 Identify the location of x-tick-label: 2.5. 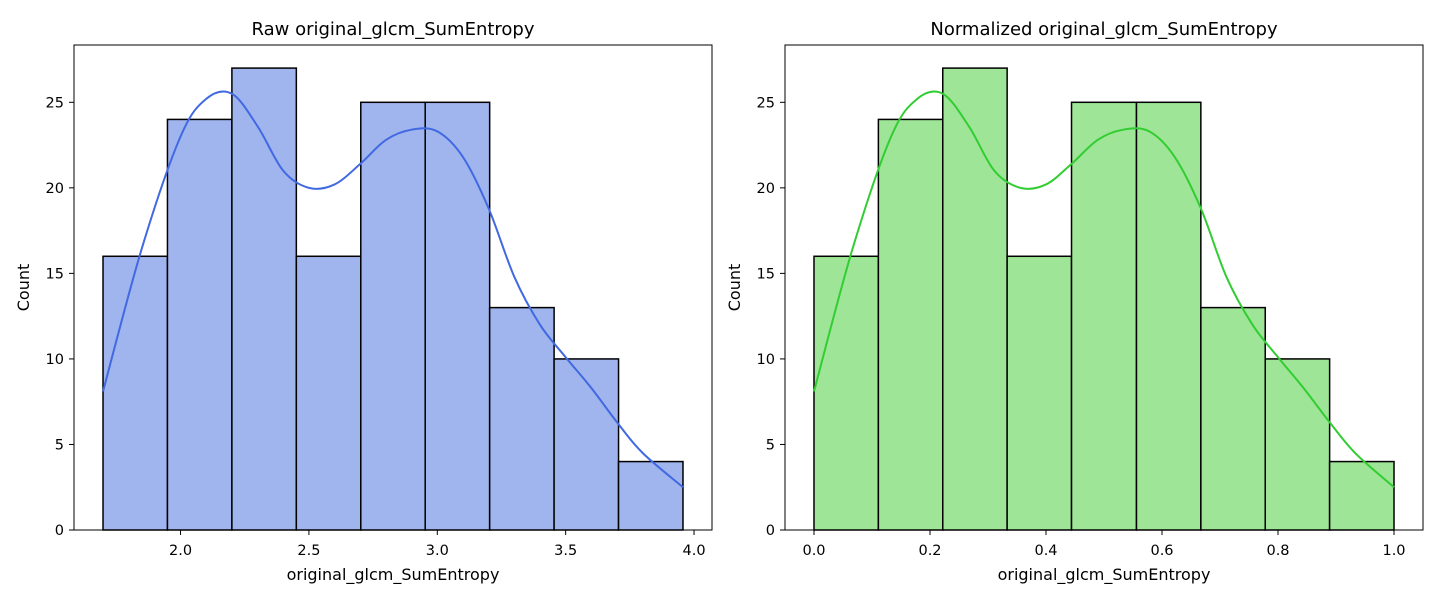
(308, 551).